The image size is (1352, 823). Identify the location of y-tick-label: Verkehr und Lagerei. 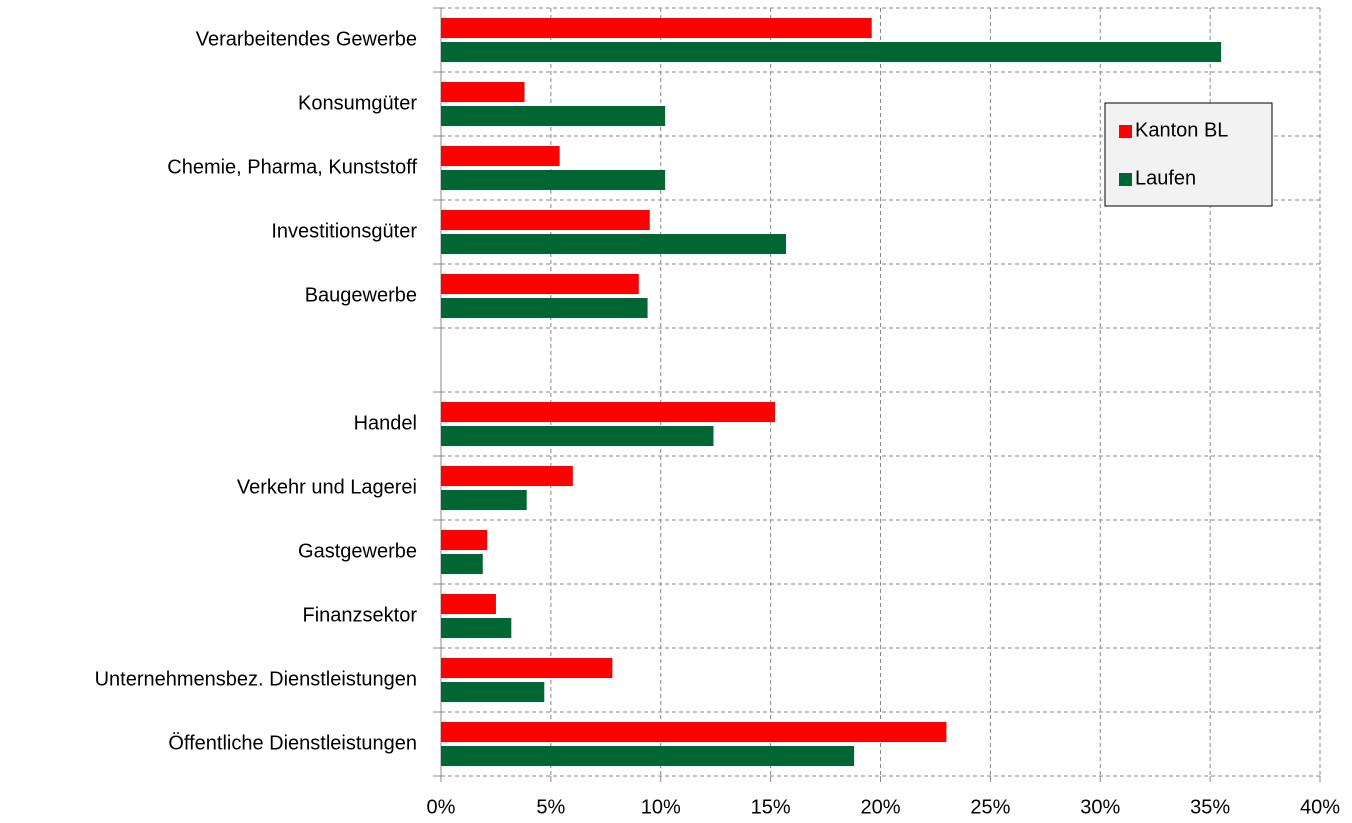
(327, 487).